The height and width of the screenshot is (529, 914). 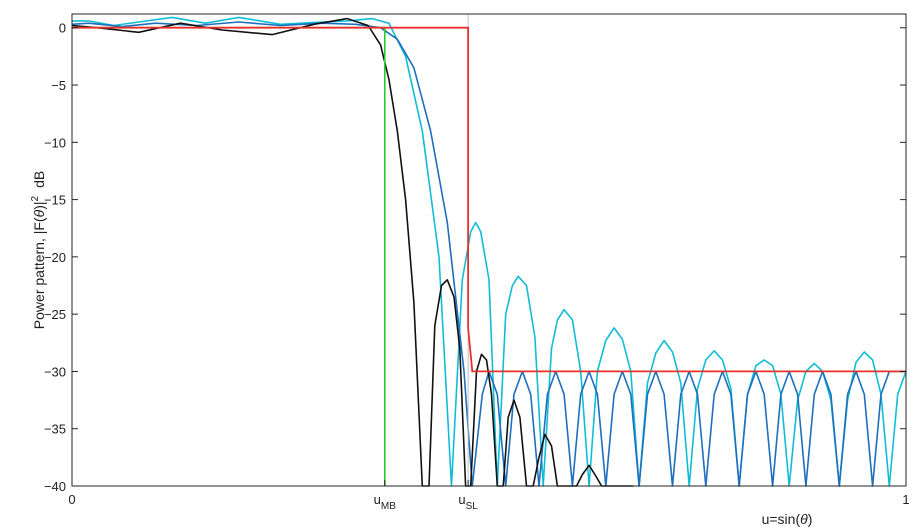 I want to click on x-tick-label: uMB, so click(x=385, y=502).